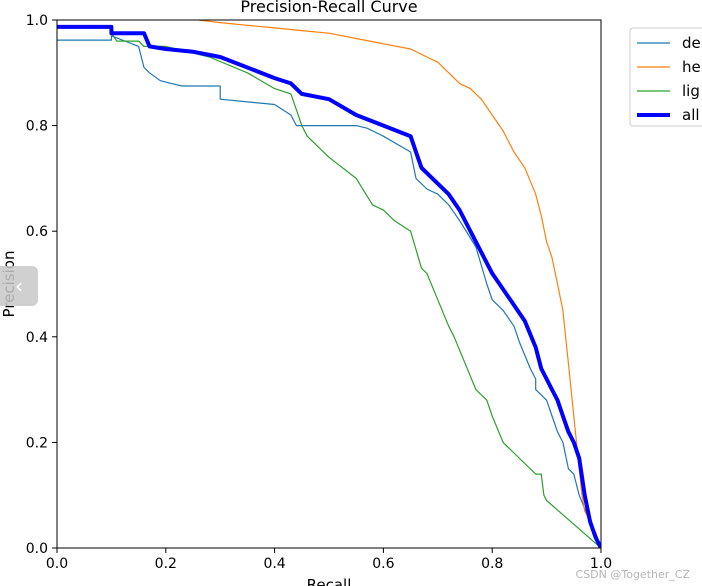 The height and width of the screenshot is (586, 702). Describe the element at coordinates (37, 549) in the screenshot. I see `y-tick-label: 0.0` at that location.